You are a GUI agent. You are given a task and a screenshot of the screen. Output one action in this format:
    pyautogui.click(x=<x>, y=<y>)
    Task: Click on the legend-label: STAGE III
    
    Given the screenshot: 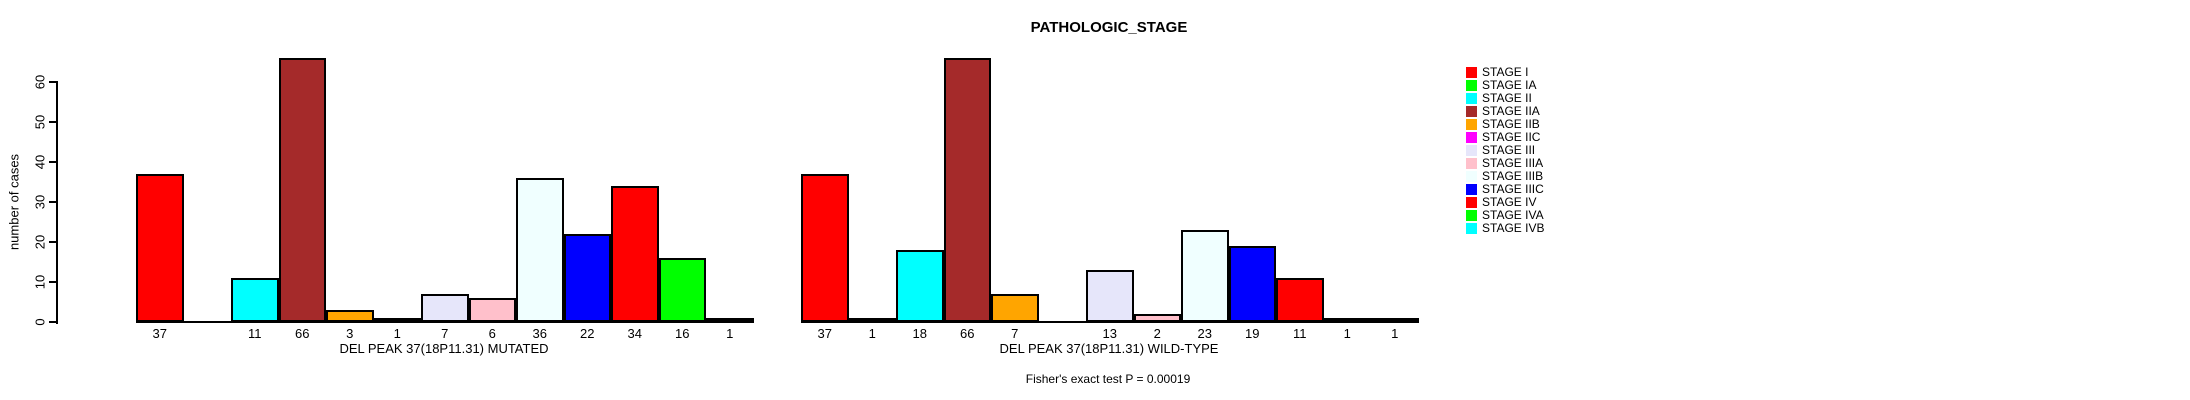 What is the action you would take?
    pyautogui.click(x=1509, y=150)
    